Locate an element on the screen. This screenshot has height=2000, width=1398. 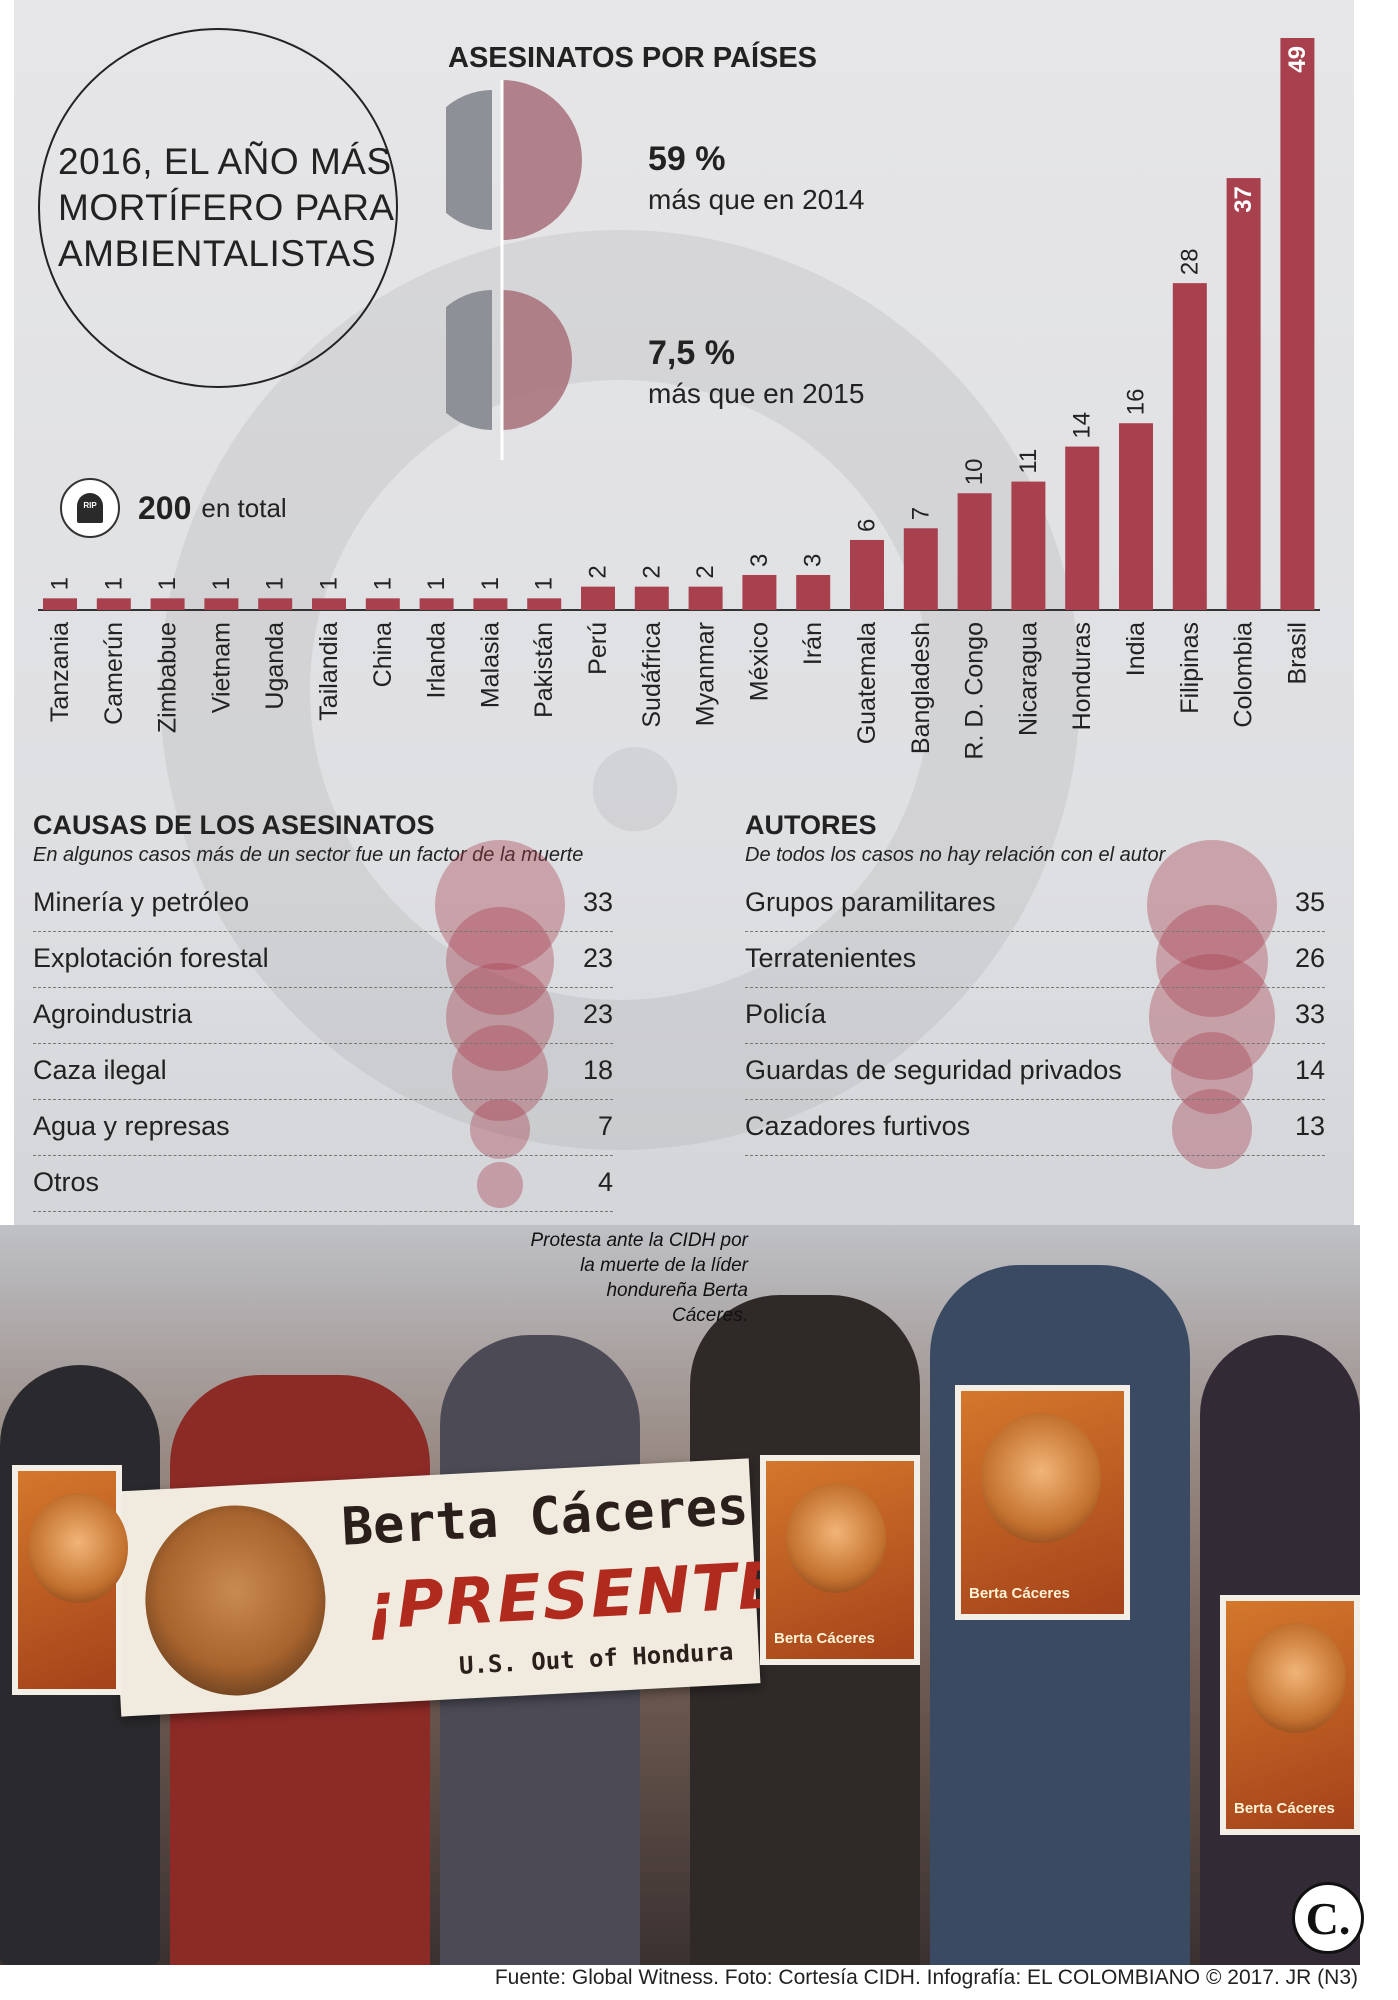
circle-2014-right is located at coordinates (542, 160).